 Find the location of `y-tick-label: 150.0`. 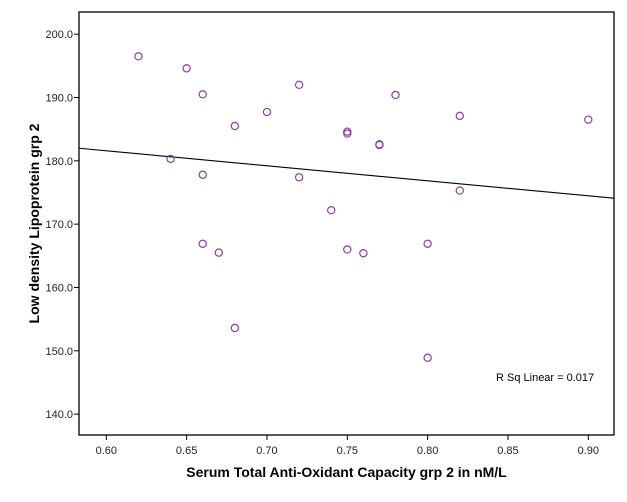

y-tick-label: 150.0 is located at coordinates (59, 352).